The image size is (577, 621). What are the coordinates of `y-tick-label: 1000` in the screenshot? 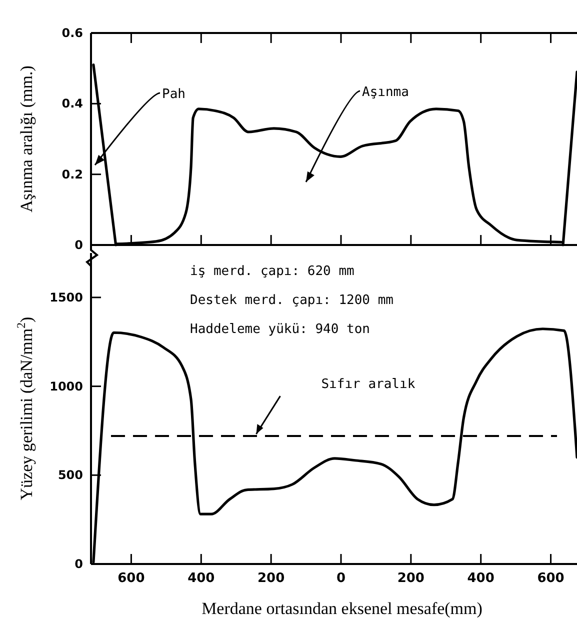 It's located at (66, 386).